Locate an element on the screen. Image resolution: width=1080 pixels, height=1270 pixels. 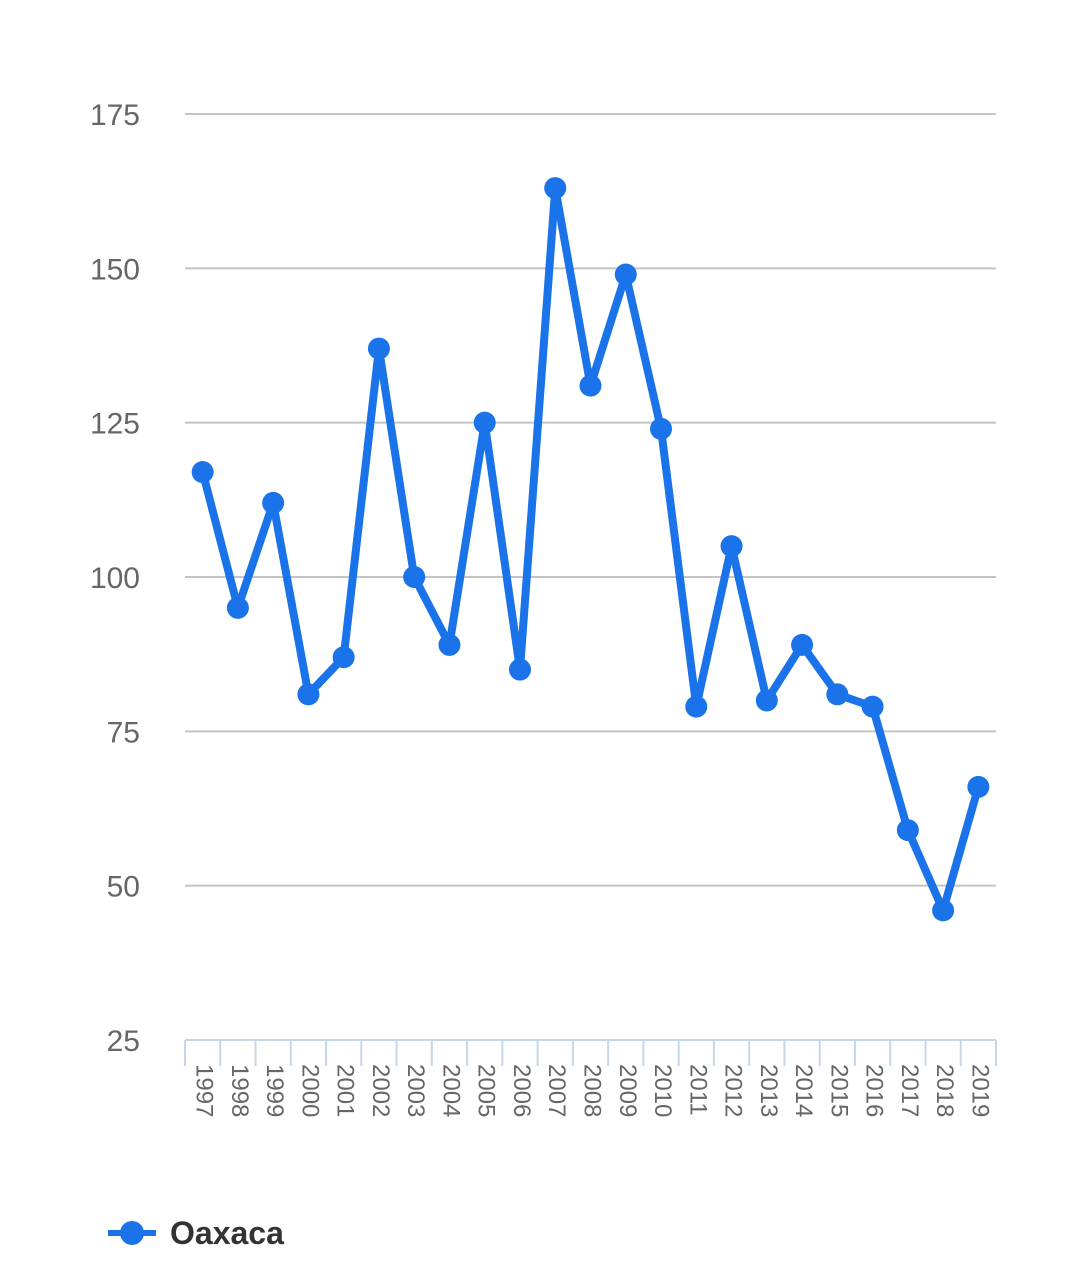
x-tick-label: 2006 is located at coordinates (521, 1090).